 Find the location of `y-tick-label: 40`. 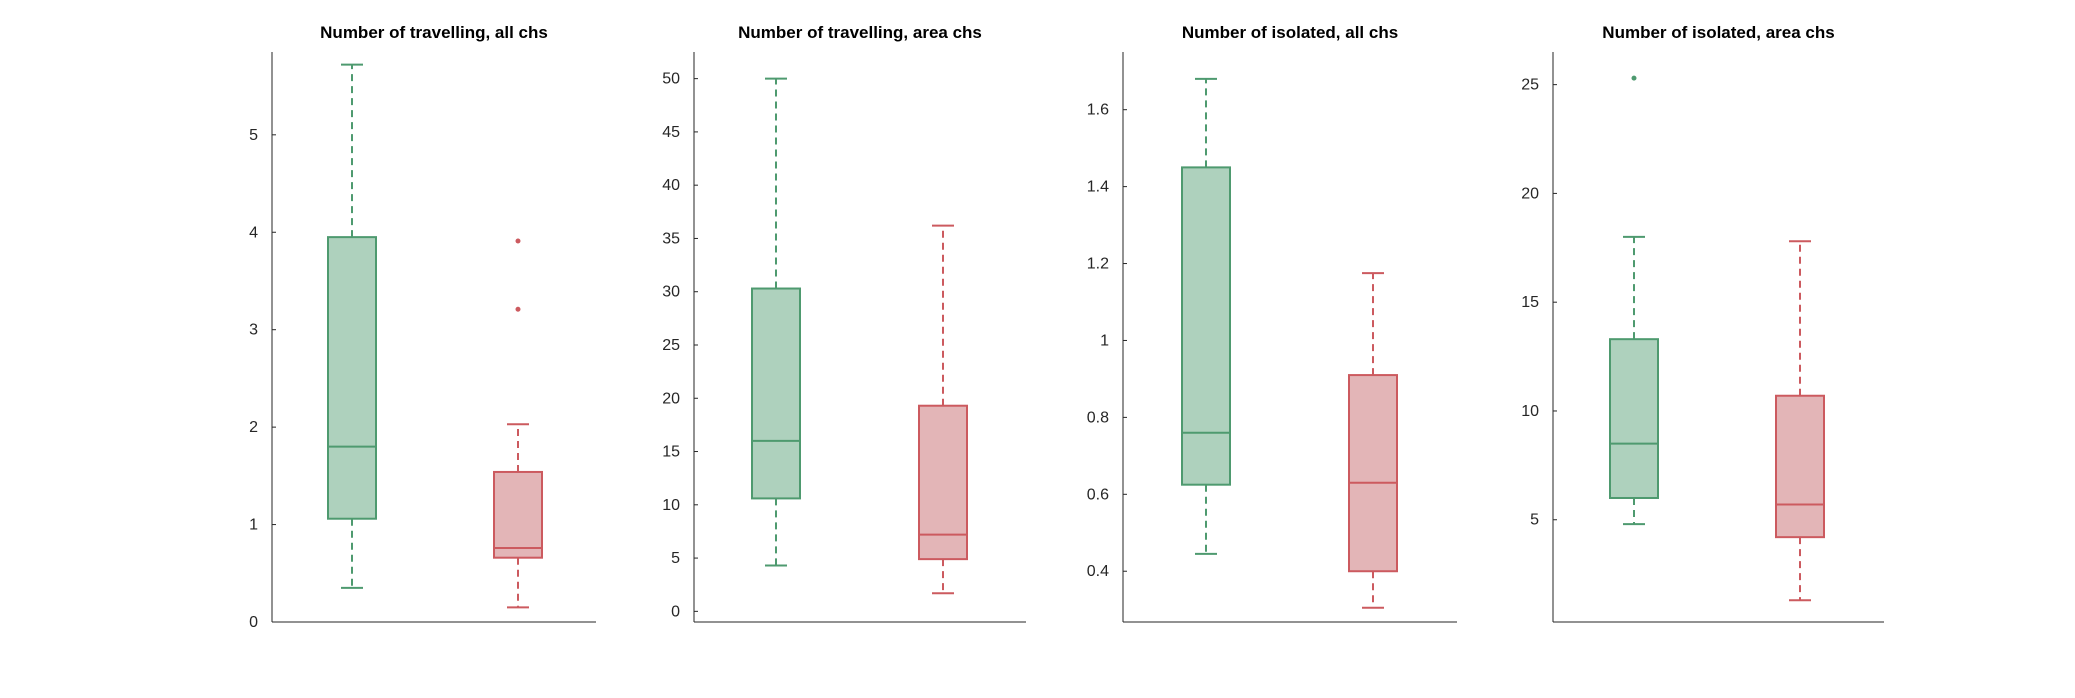

y-tick-label: 40 is located at coordinates (671, 185).